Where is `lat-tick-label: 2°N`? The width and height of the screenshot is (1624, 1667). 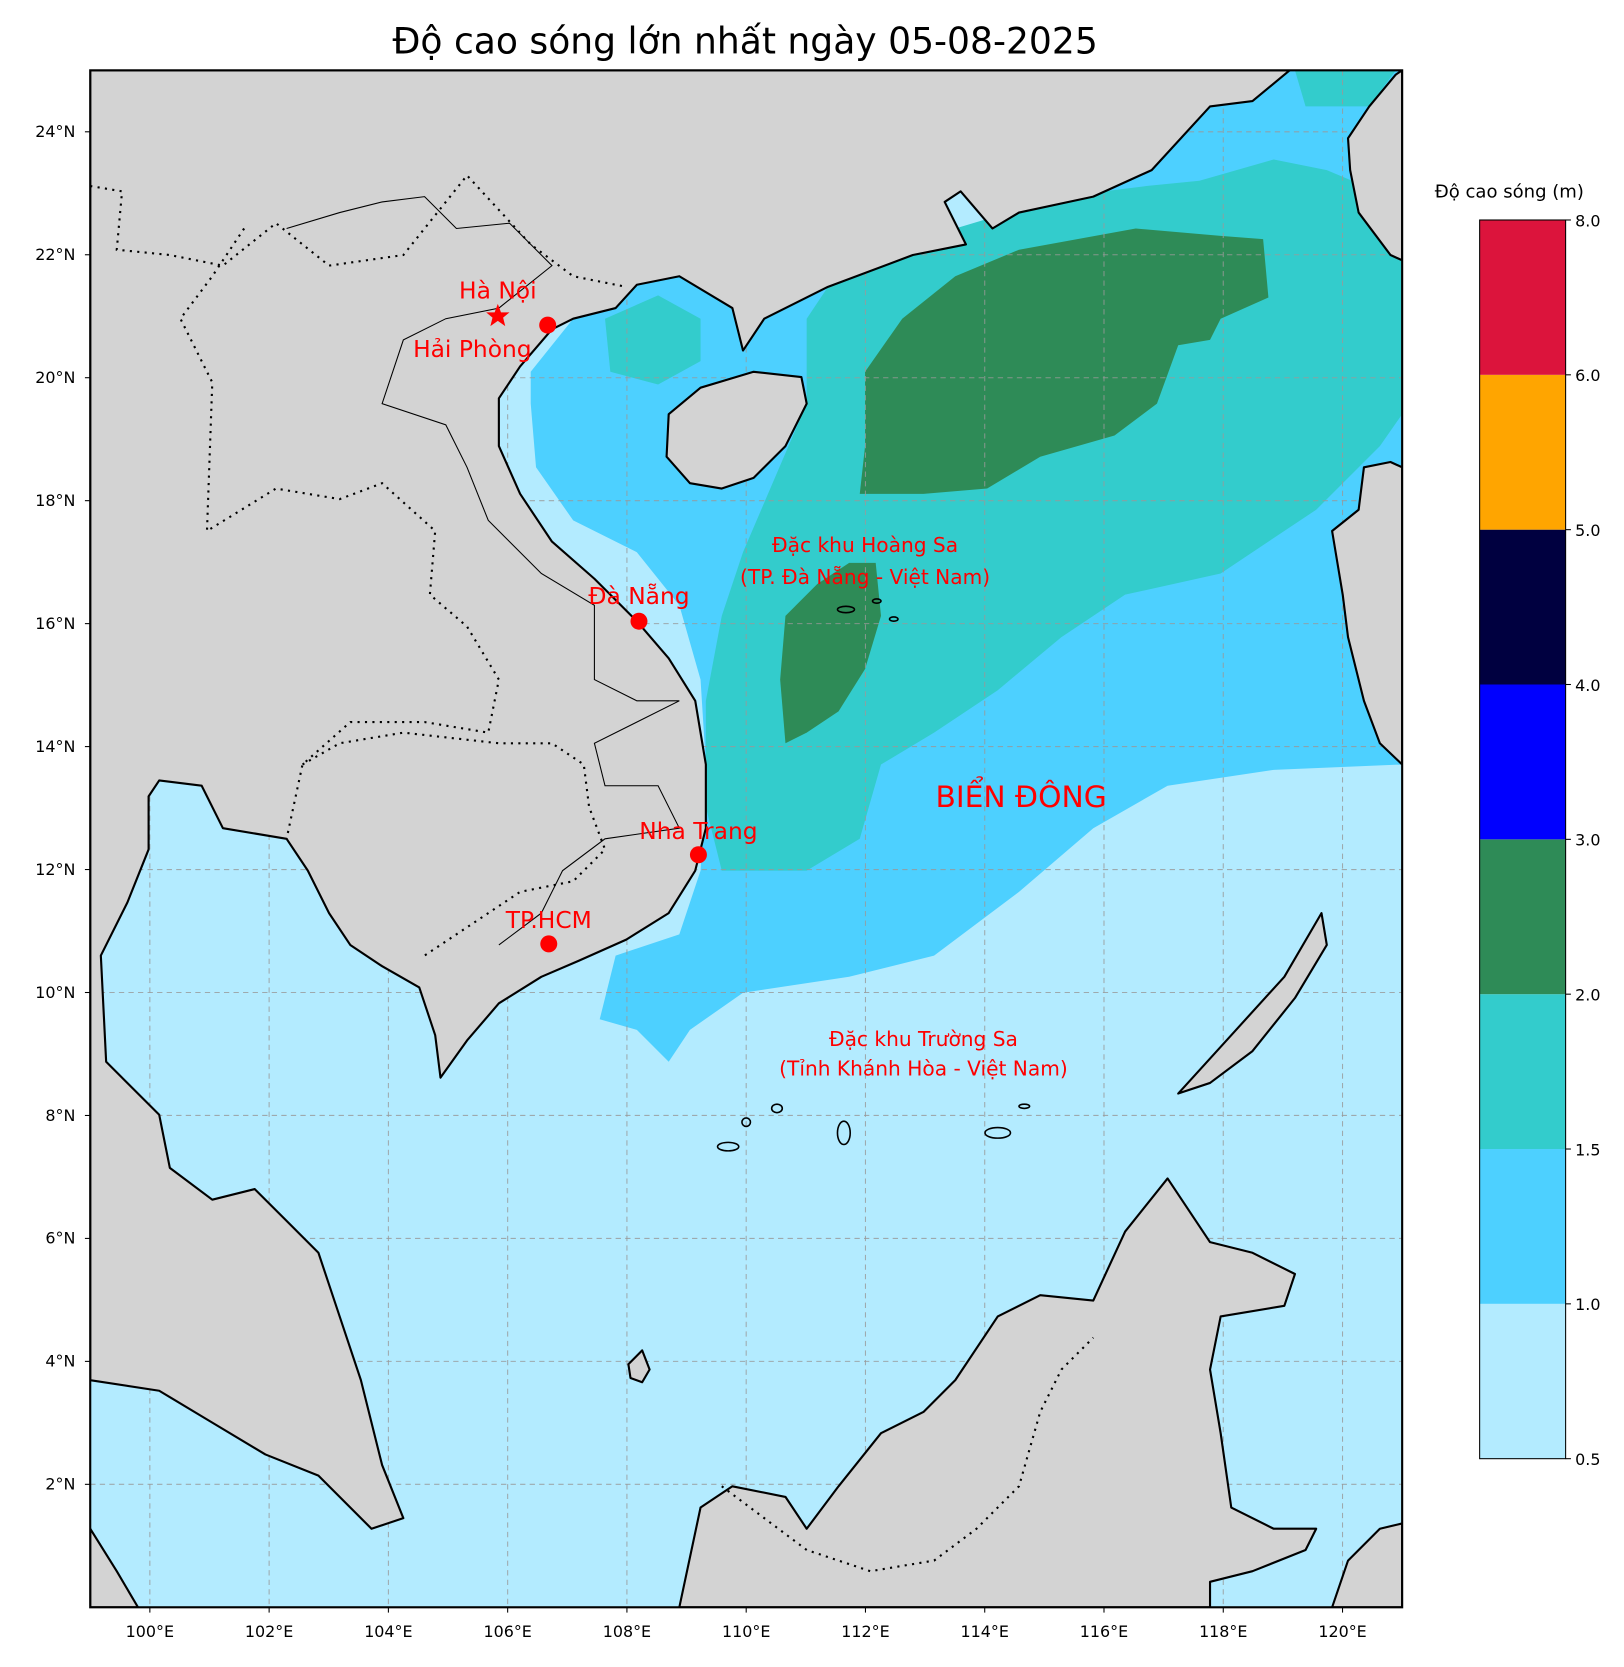 lat-tick-label: 2°N is located at coordinates (60, 1484).